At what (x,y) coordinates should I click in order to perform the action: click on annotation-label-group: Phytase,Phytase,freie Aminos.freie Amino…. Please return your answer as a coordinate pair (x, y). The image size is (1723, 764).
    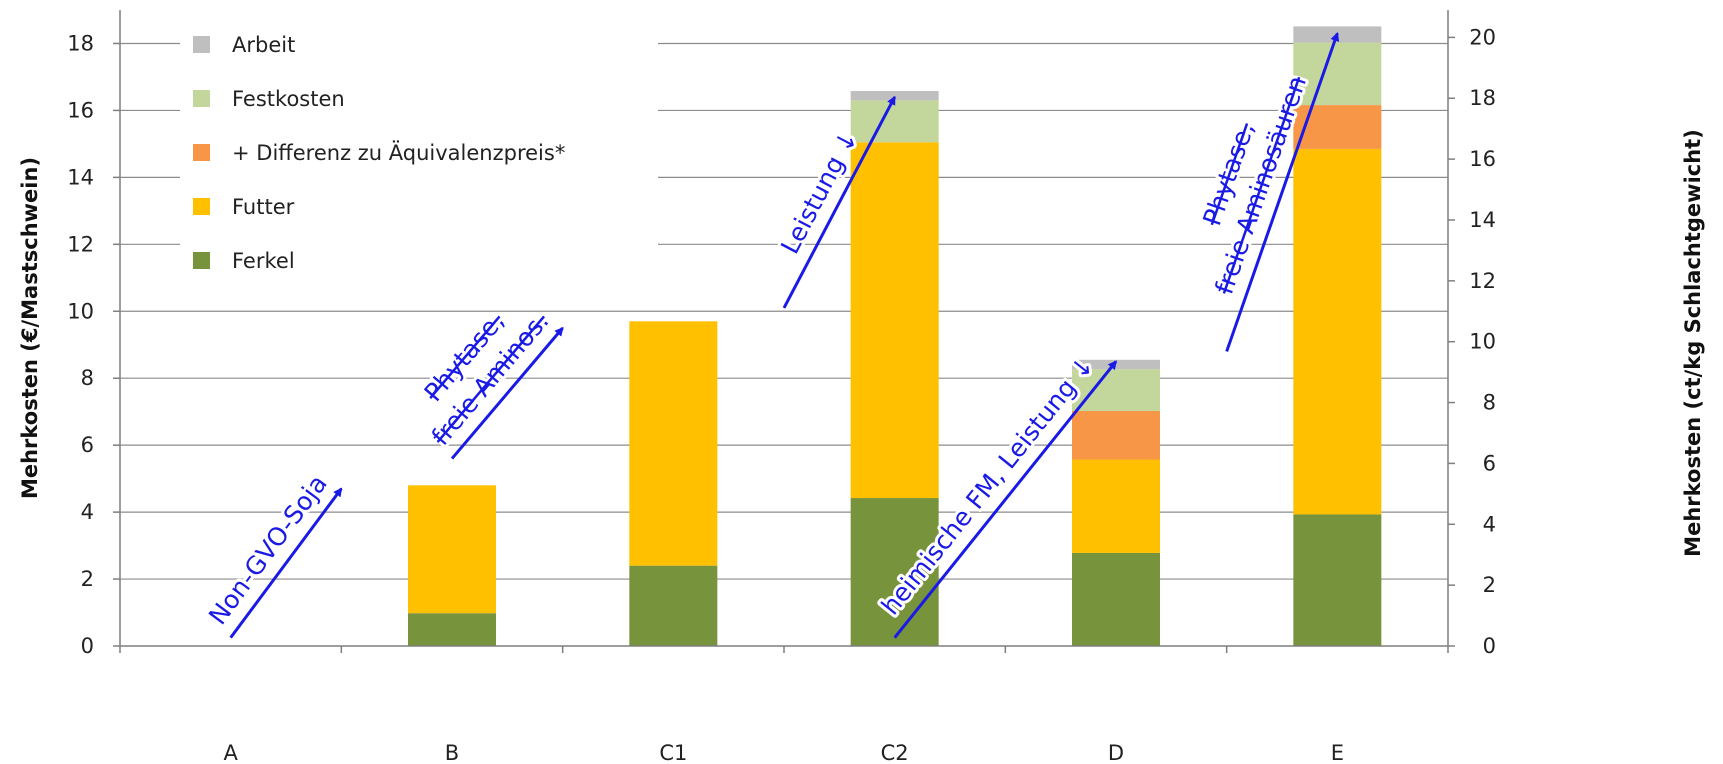
    Looking at the image, I should click on (487, 378).